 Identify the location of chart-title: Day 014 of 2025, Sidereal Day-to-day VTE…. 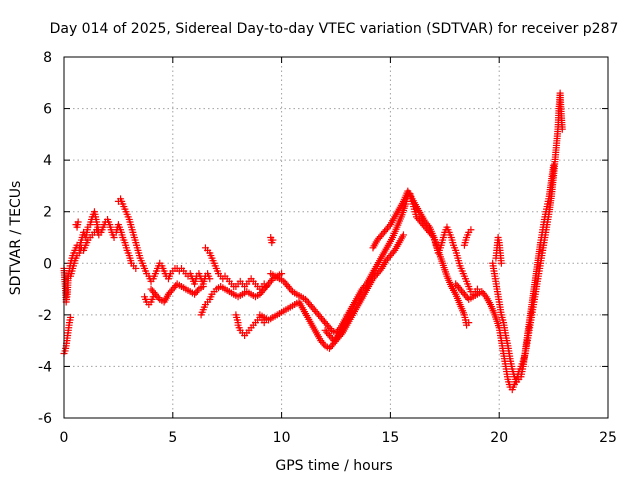
(334, 29).